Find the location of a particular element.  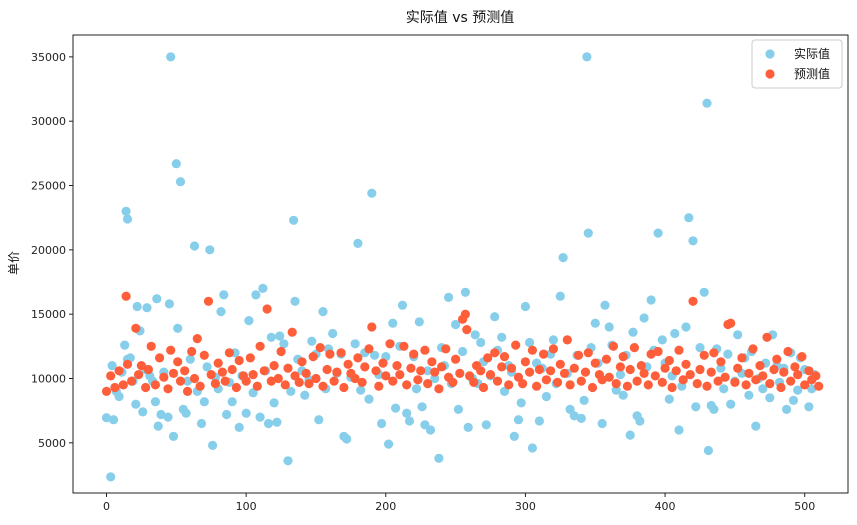

x-tick-label: 400 is located at coordinates (665, 506).